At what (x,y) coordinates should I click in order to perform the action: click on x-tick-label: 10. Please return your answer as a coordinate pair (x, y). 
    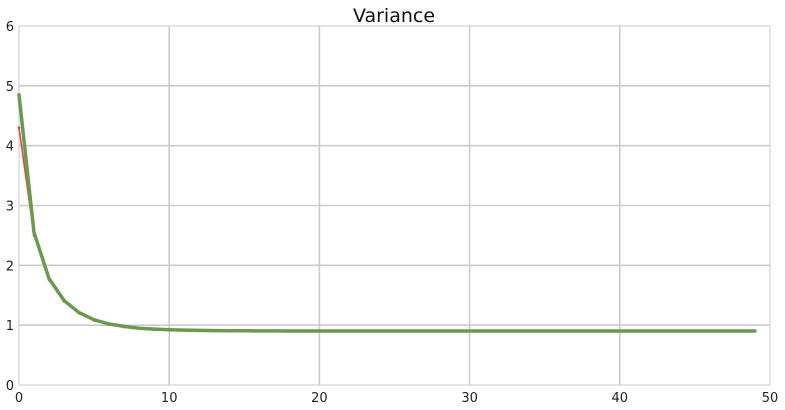
    Looking at the image, I should click on (169, 398).